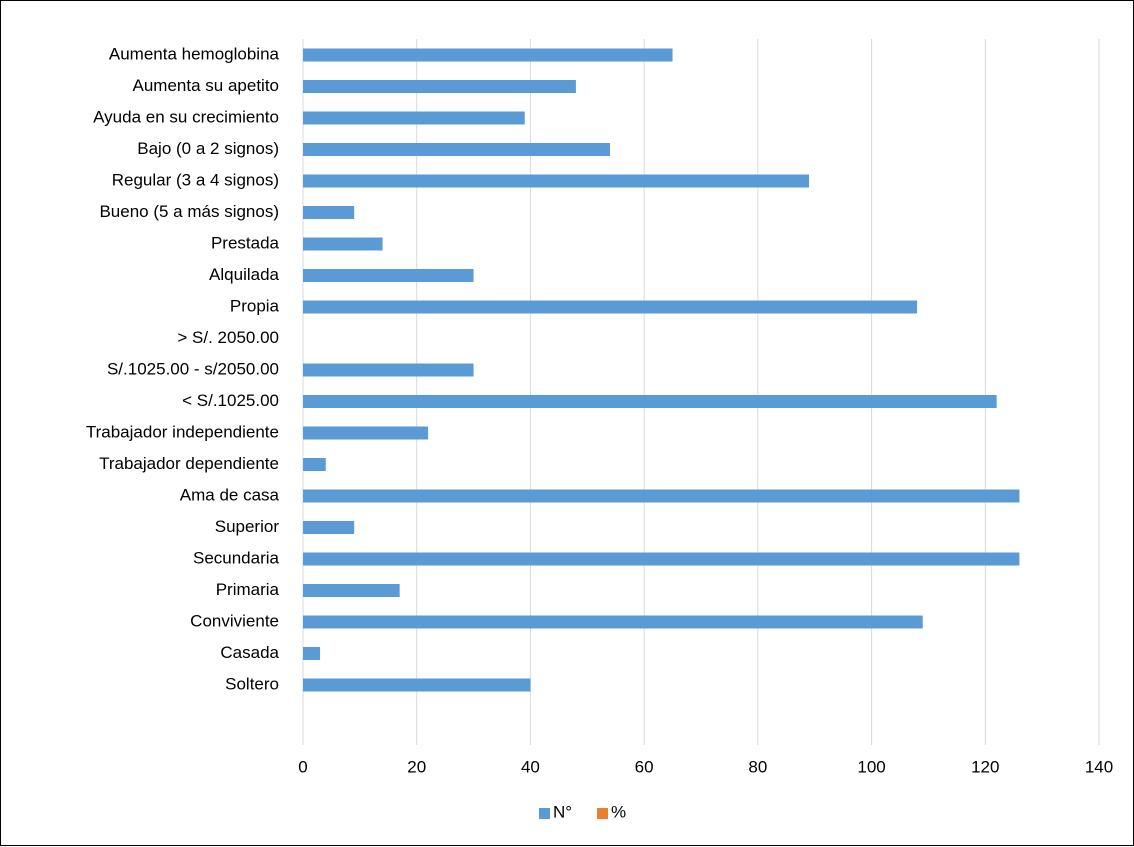  What do you see at coordinates (871, 766) in the screenshot?
I see `x-tick-label: 100` at bounding box center [871, 766].